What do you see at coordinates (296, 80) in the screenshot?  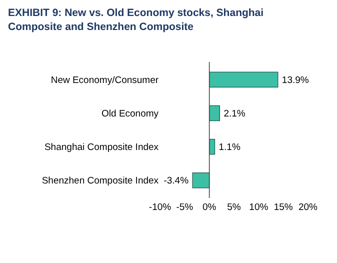 I see `data-label: 13.9%` at bounding box center [296, 80].